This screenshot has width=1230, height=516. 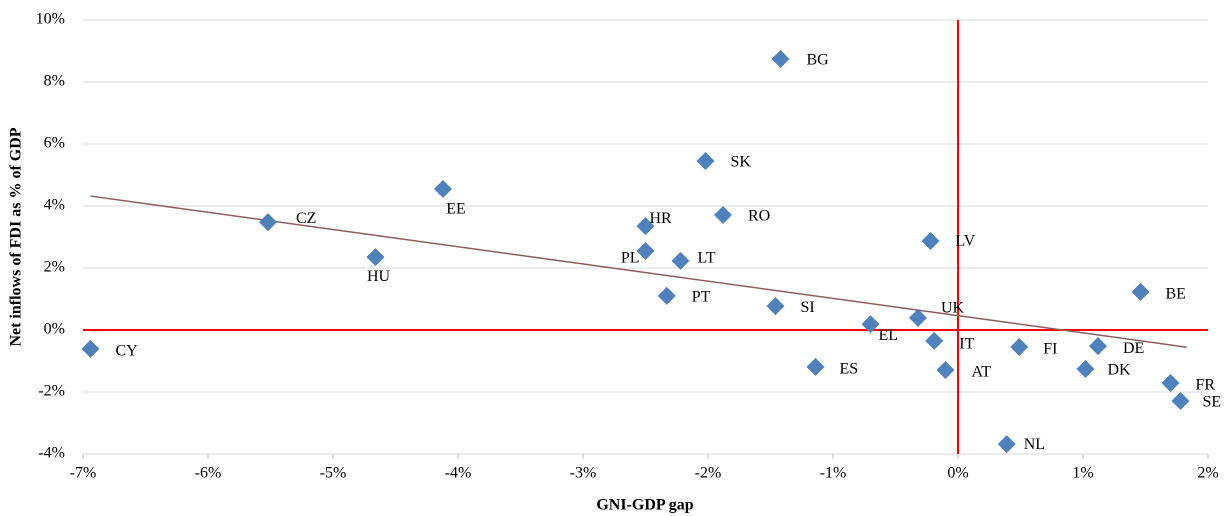 I want to click on point-label: UK, so click(x=953, y=308).